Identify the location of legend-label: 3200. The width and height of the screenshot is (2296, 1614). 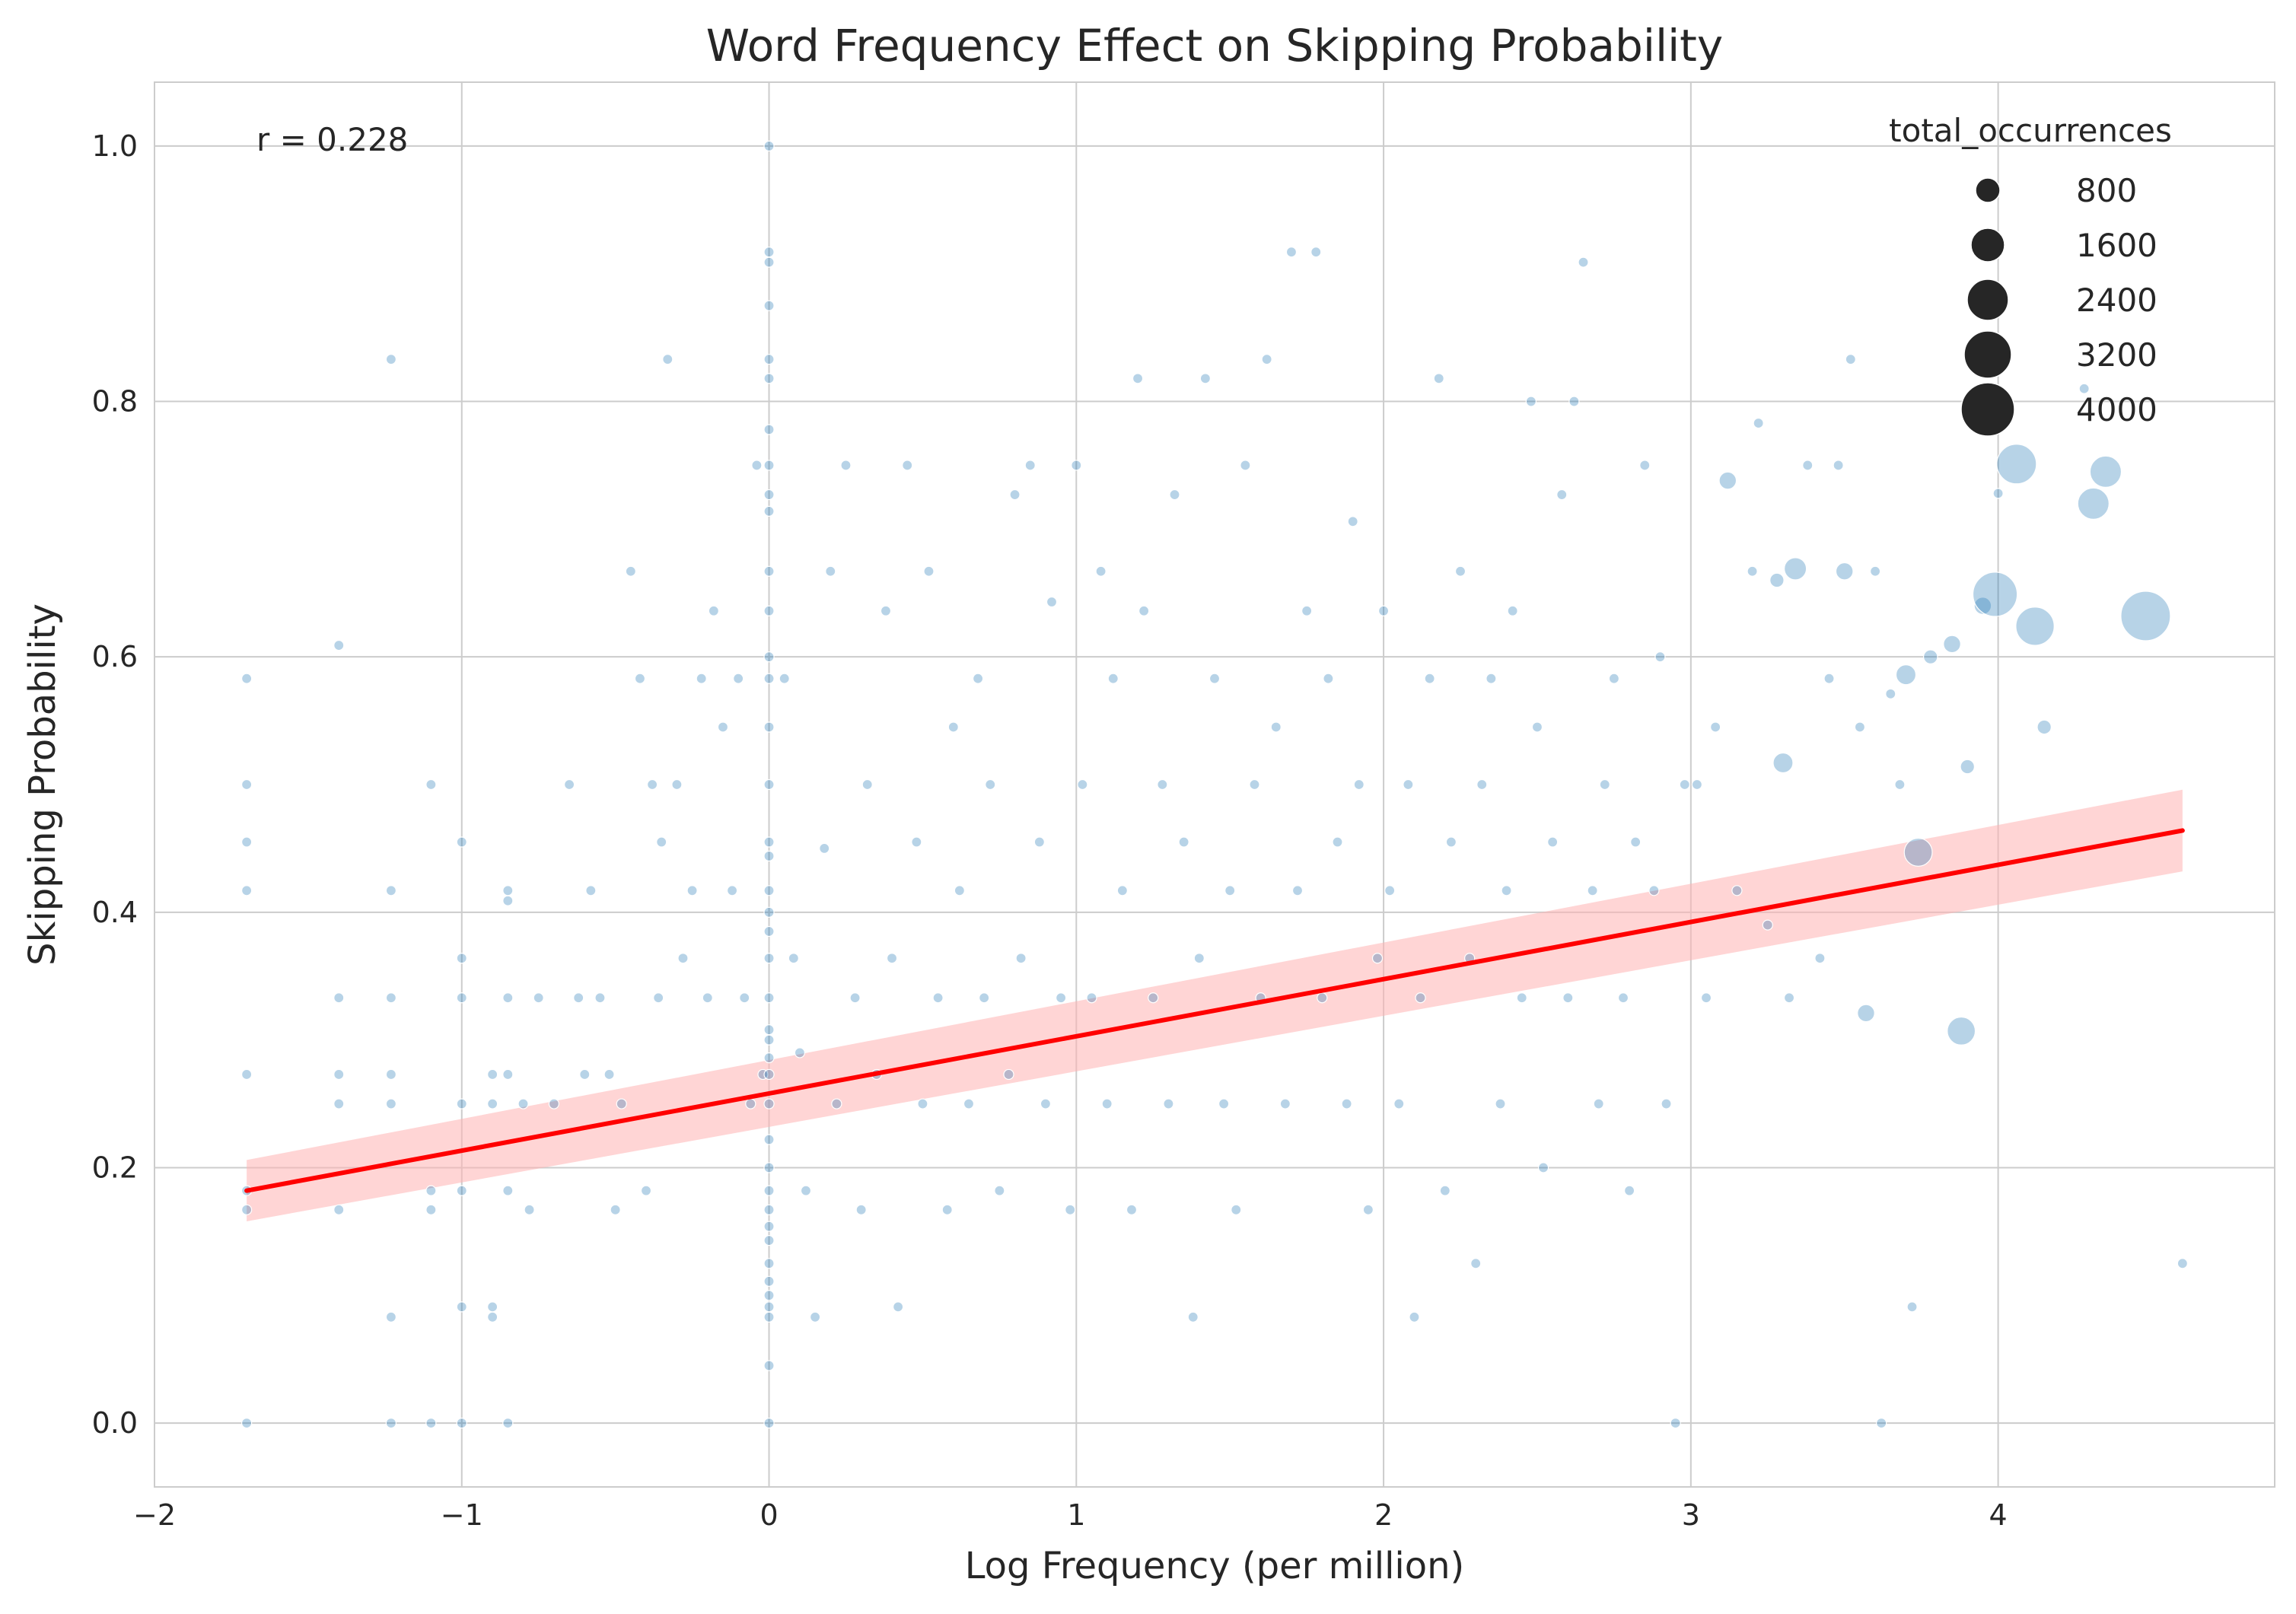
(2116, 355).